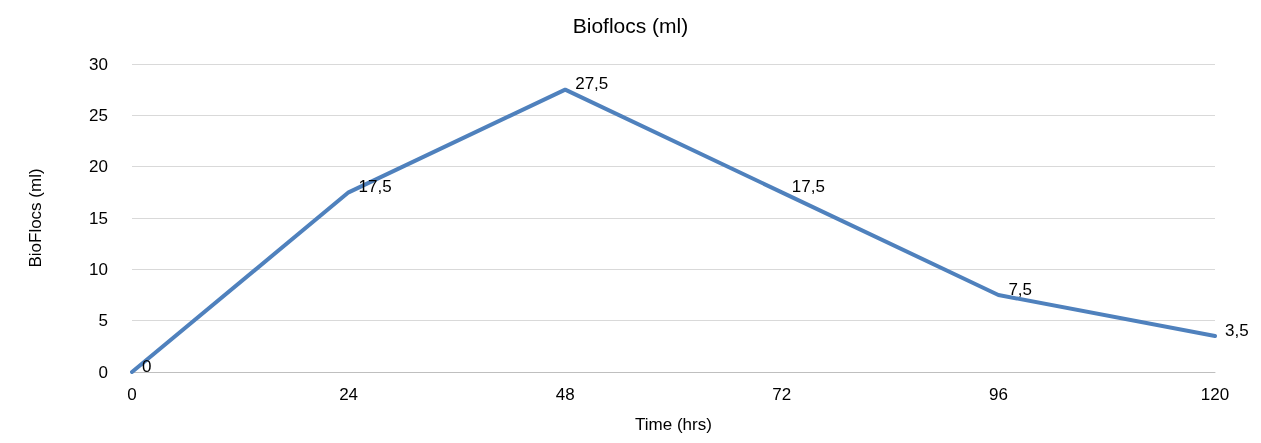 This screenshot has width=1261, height=443. Describe the element at coordinates (1237, 330) in the screenshot. I see `data-label: 3,5` at that location.